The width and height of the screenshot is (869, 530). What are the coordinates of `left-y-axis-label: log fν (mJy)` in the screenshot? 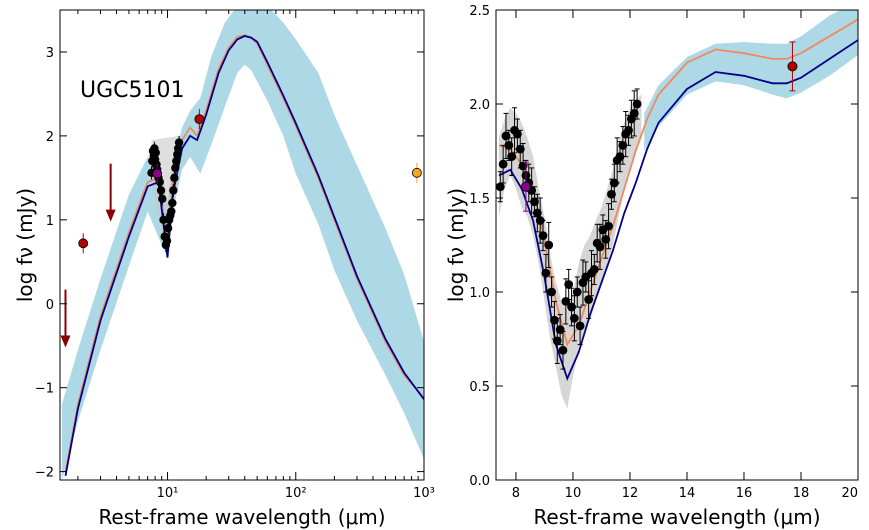 It's located at (25, 245).